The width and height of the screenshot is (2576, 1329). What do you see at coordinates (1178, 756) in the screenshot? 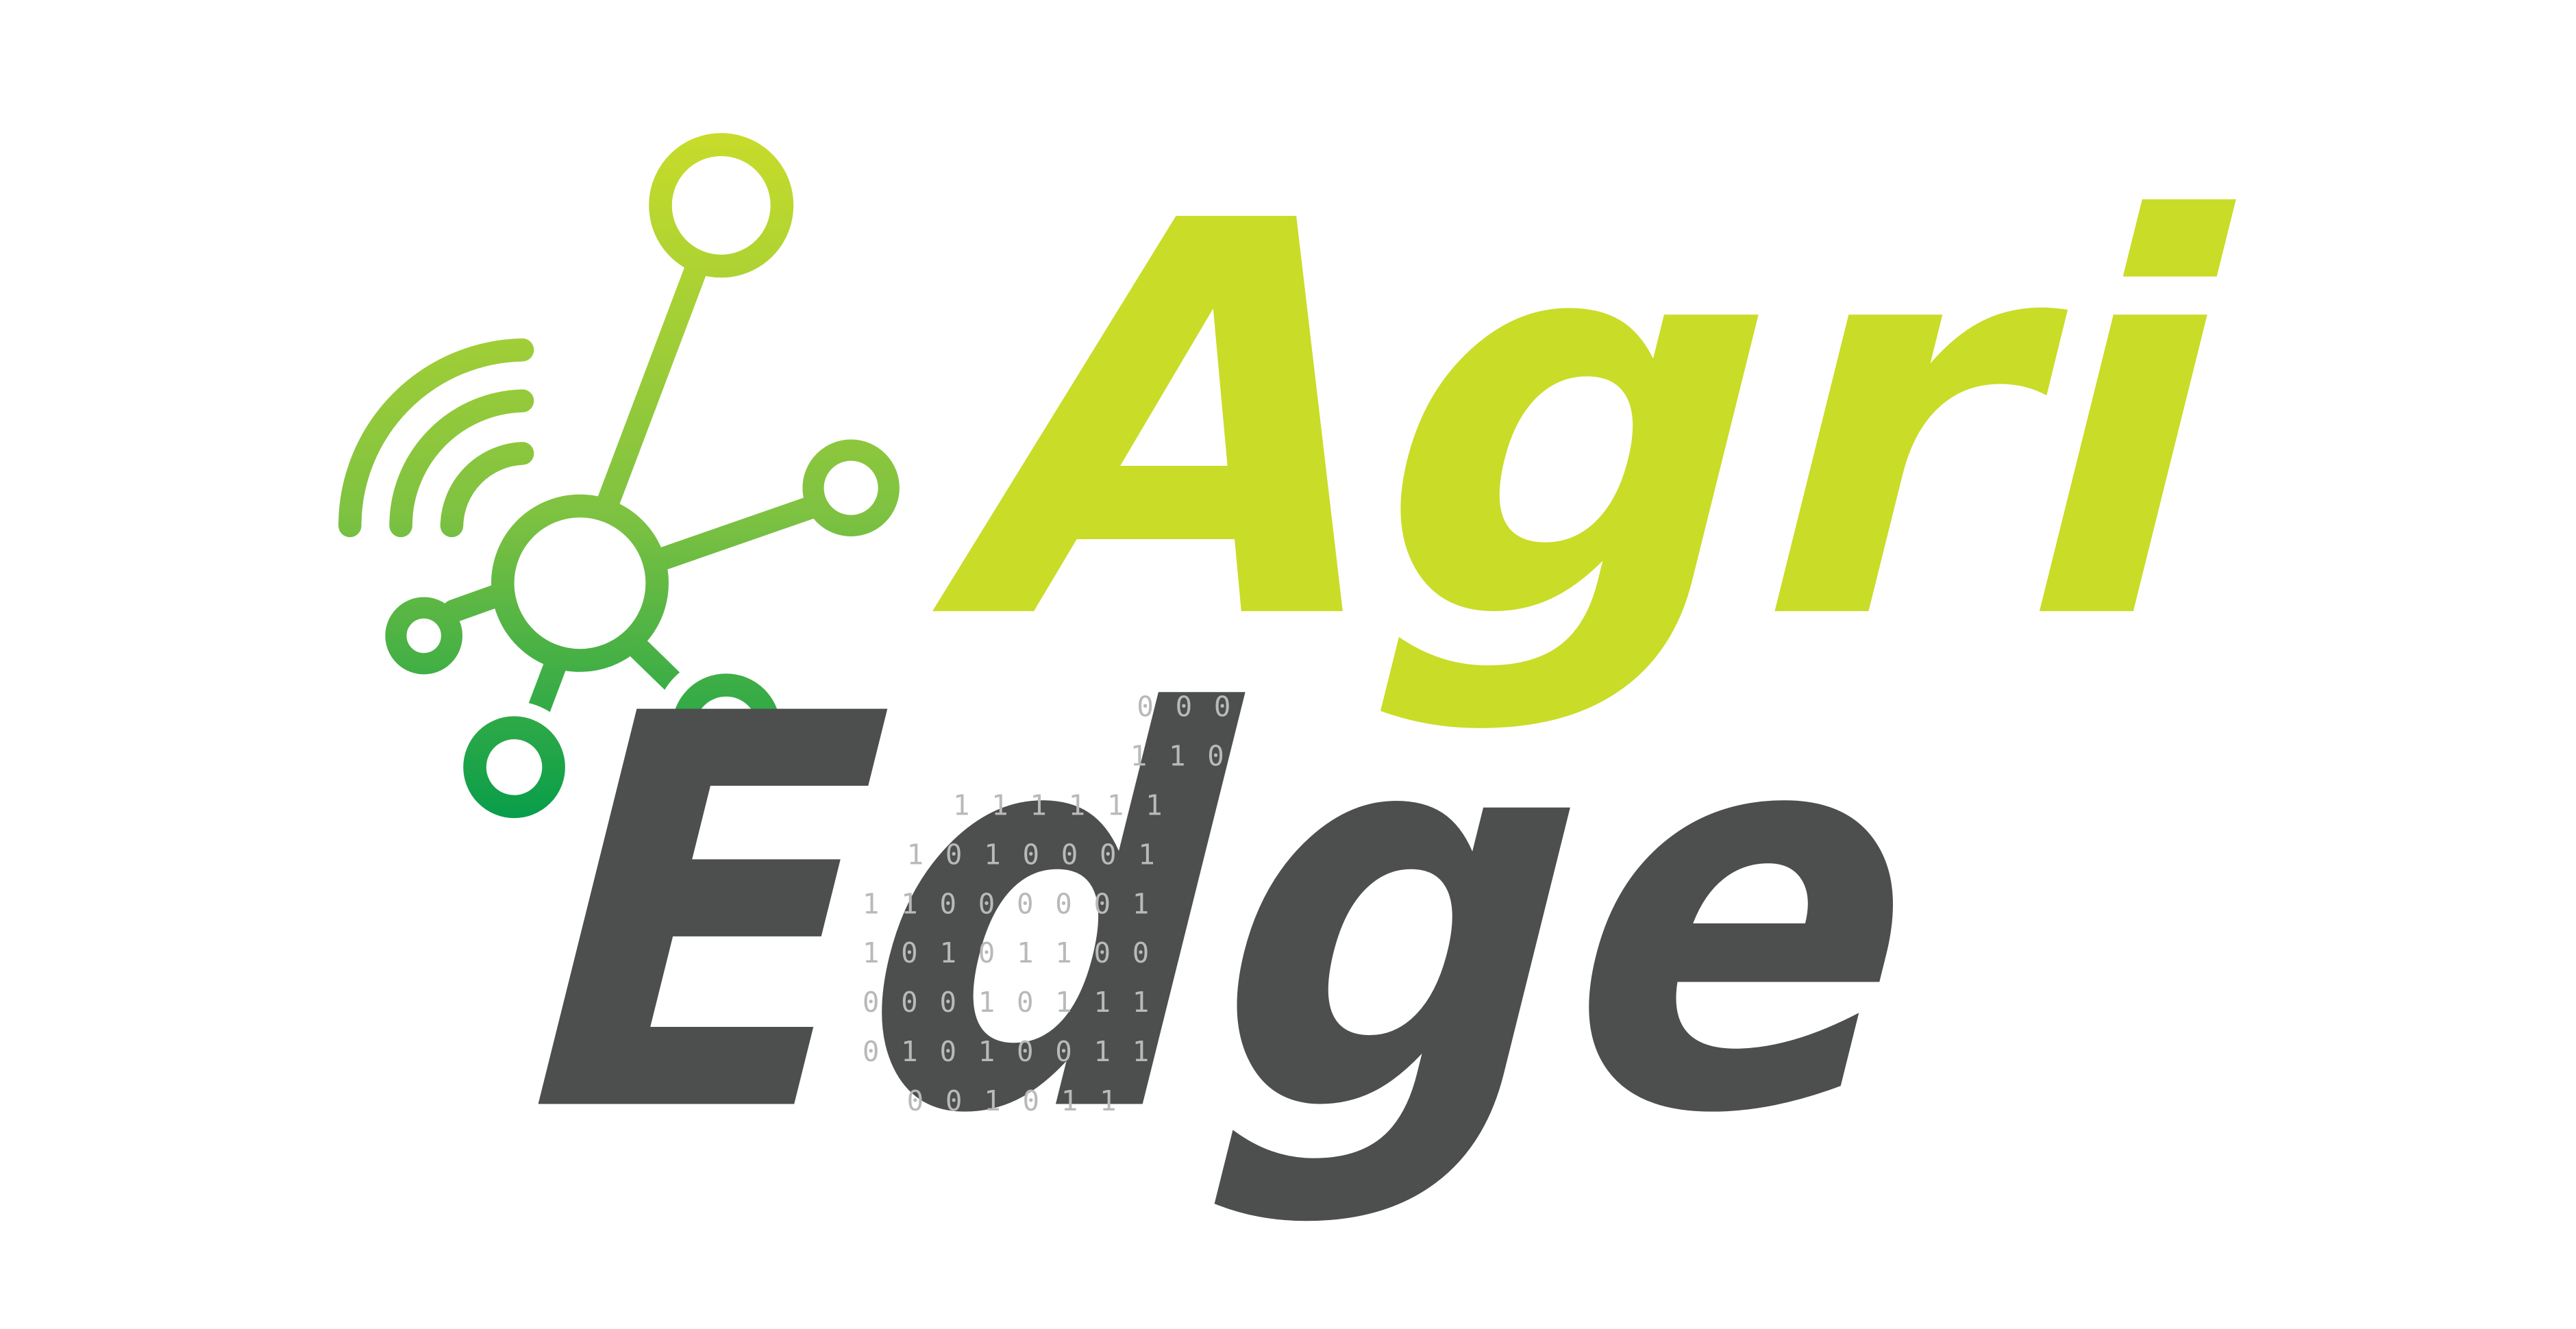
I see `binary-row: 1 1 0` at bounding box center [1178, 756].